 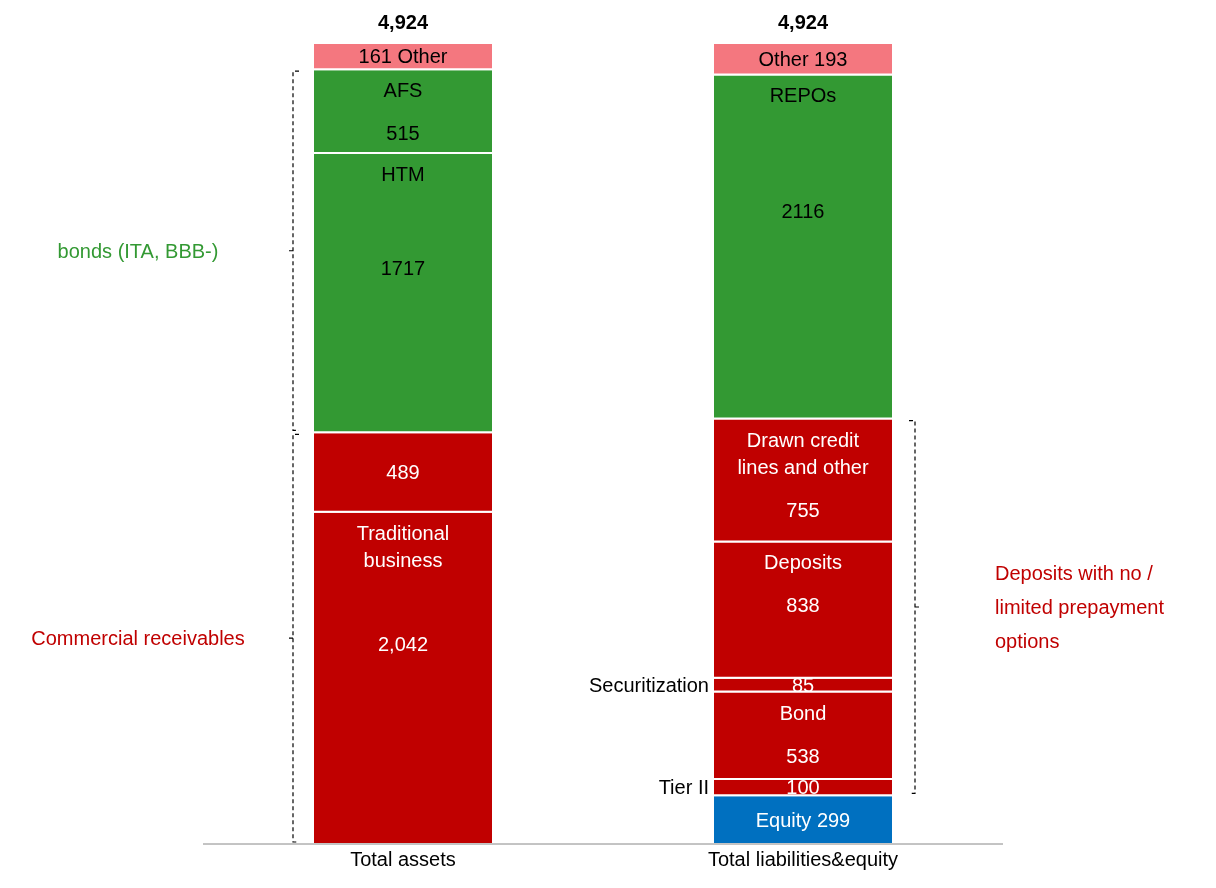 I want to click on series-label: Bond, so click(x=803, y=712).